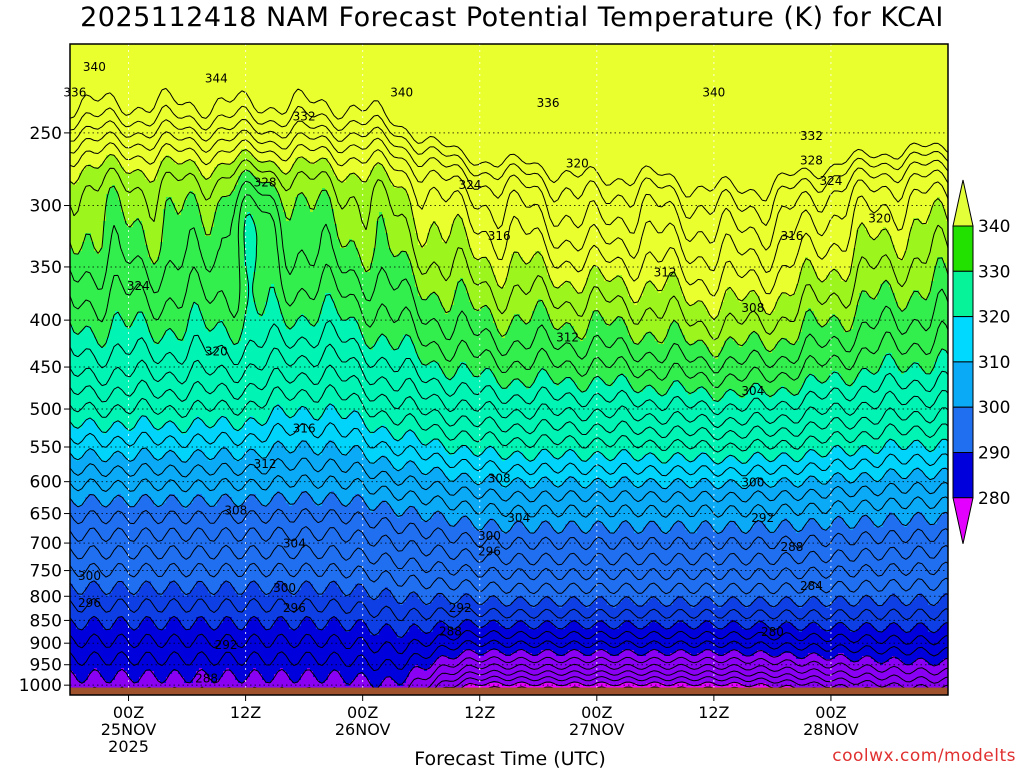 The image size is (1024, 768). Describe the element at coordinates (791, 547) in the screenshot. I see `contour-label: 288` at that location.